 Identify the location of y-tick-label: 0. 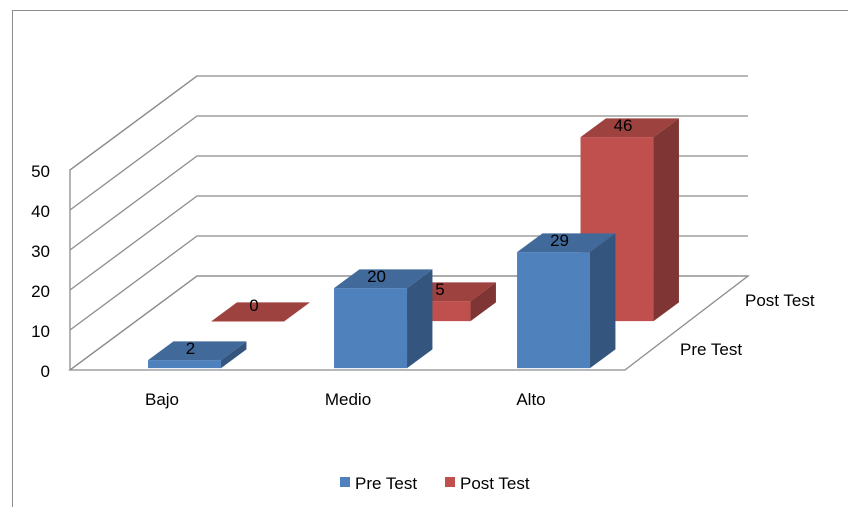
(45, 371).